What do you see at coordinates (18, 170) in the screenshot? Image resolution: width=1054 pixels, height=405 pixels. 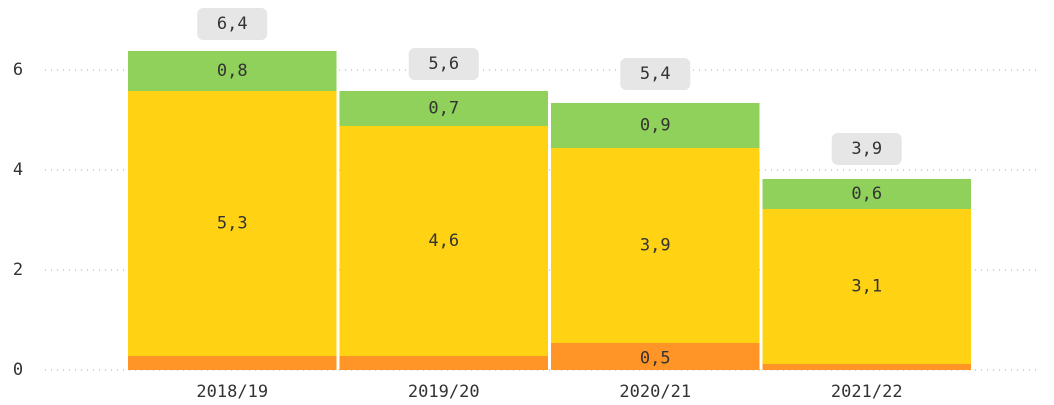 I see `y-tick-label: 4` at bounding box center [18, 170].